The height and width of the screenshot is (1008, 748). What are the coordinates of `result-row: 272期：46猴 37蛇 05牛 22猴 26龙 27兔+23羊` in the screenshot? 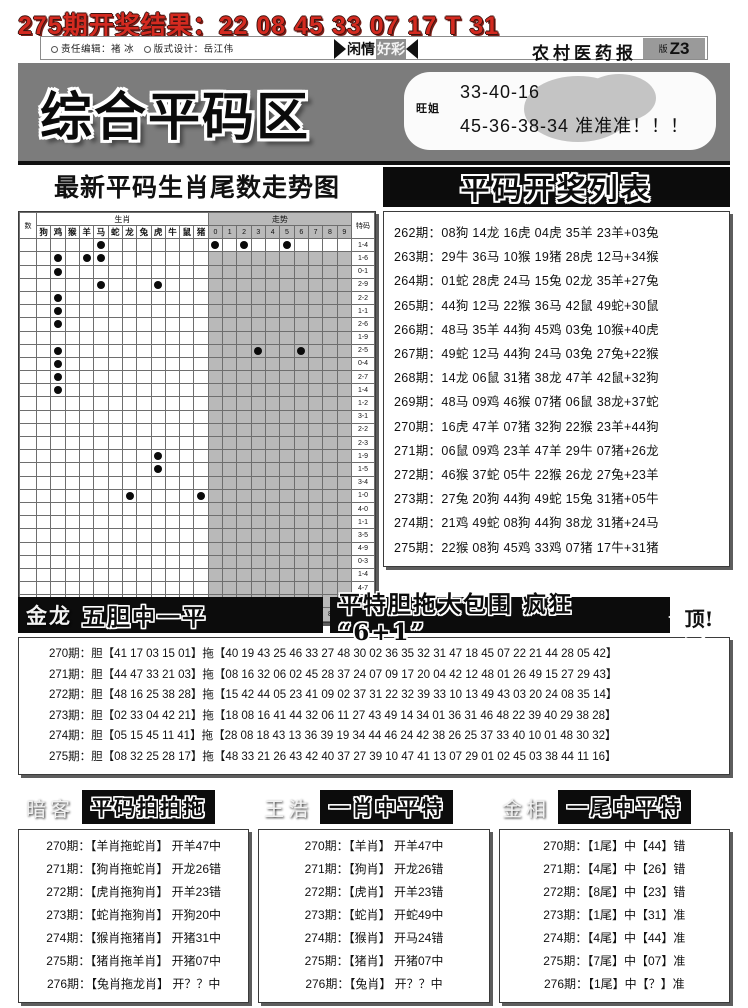 It's located at (526, 475).